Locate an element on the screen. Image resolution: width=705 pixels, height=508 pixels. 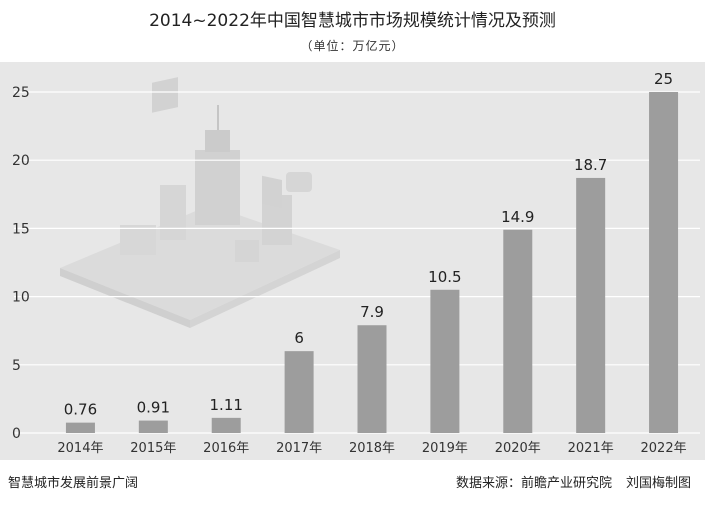
data-label: 14.9 is located at coordinates (517, 217).